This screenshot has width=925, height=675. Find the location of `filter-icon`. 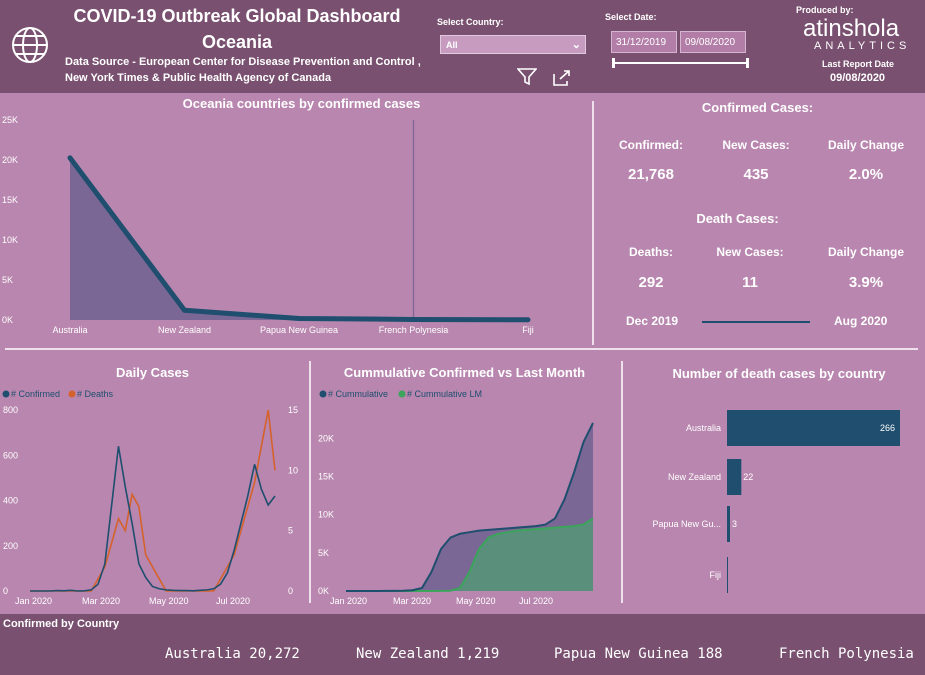

filter-icon is located at coordinates (527, 77).